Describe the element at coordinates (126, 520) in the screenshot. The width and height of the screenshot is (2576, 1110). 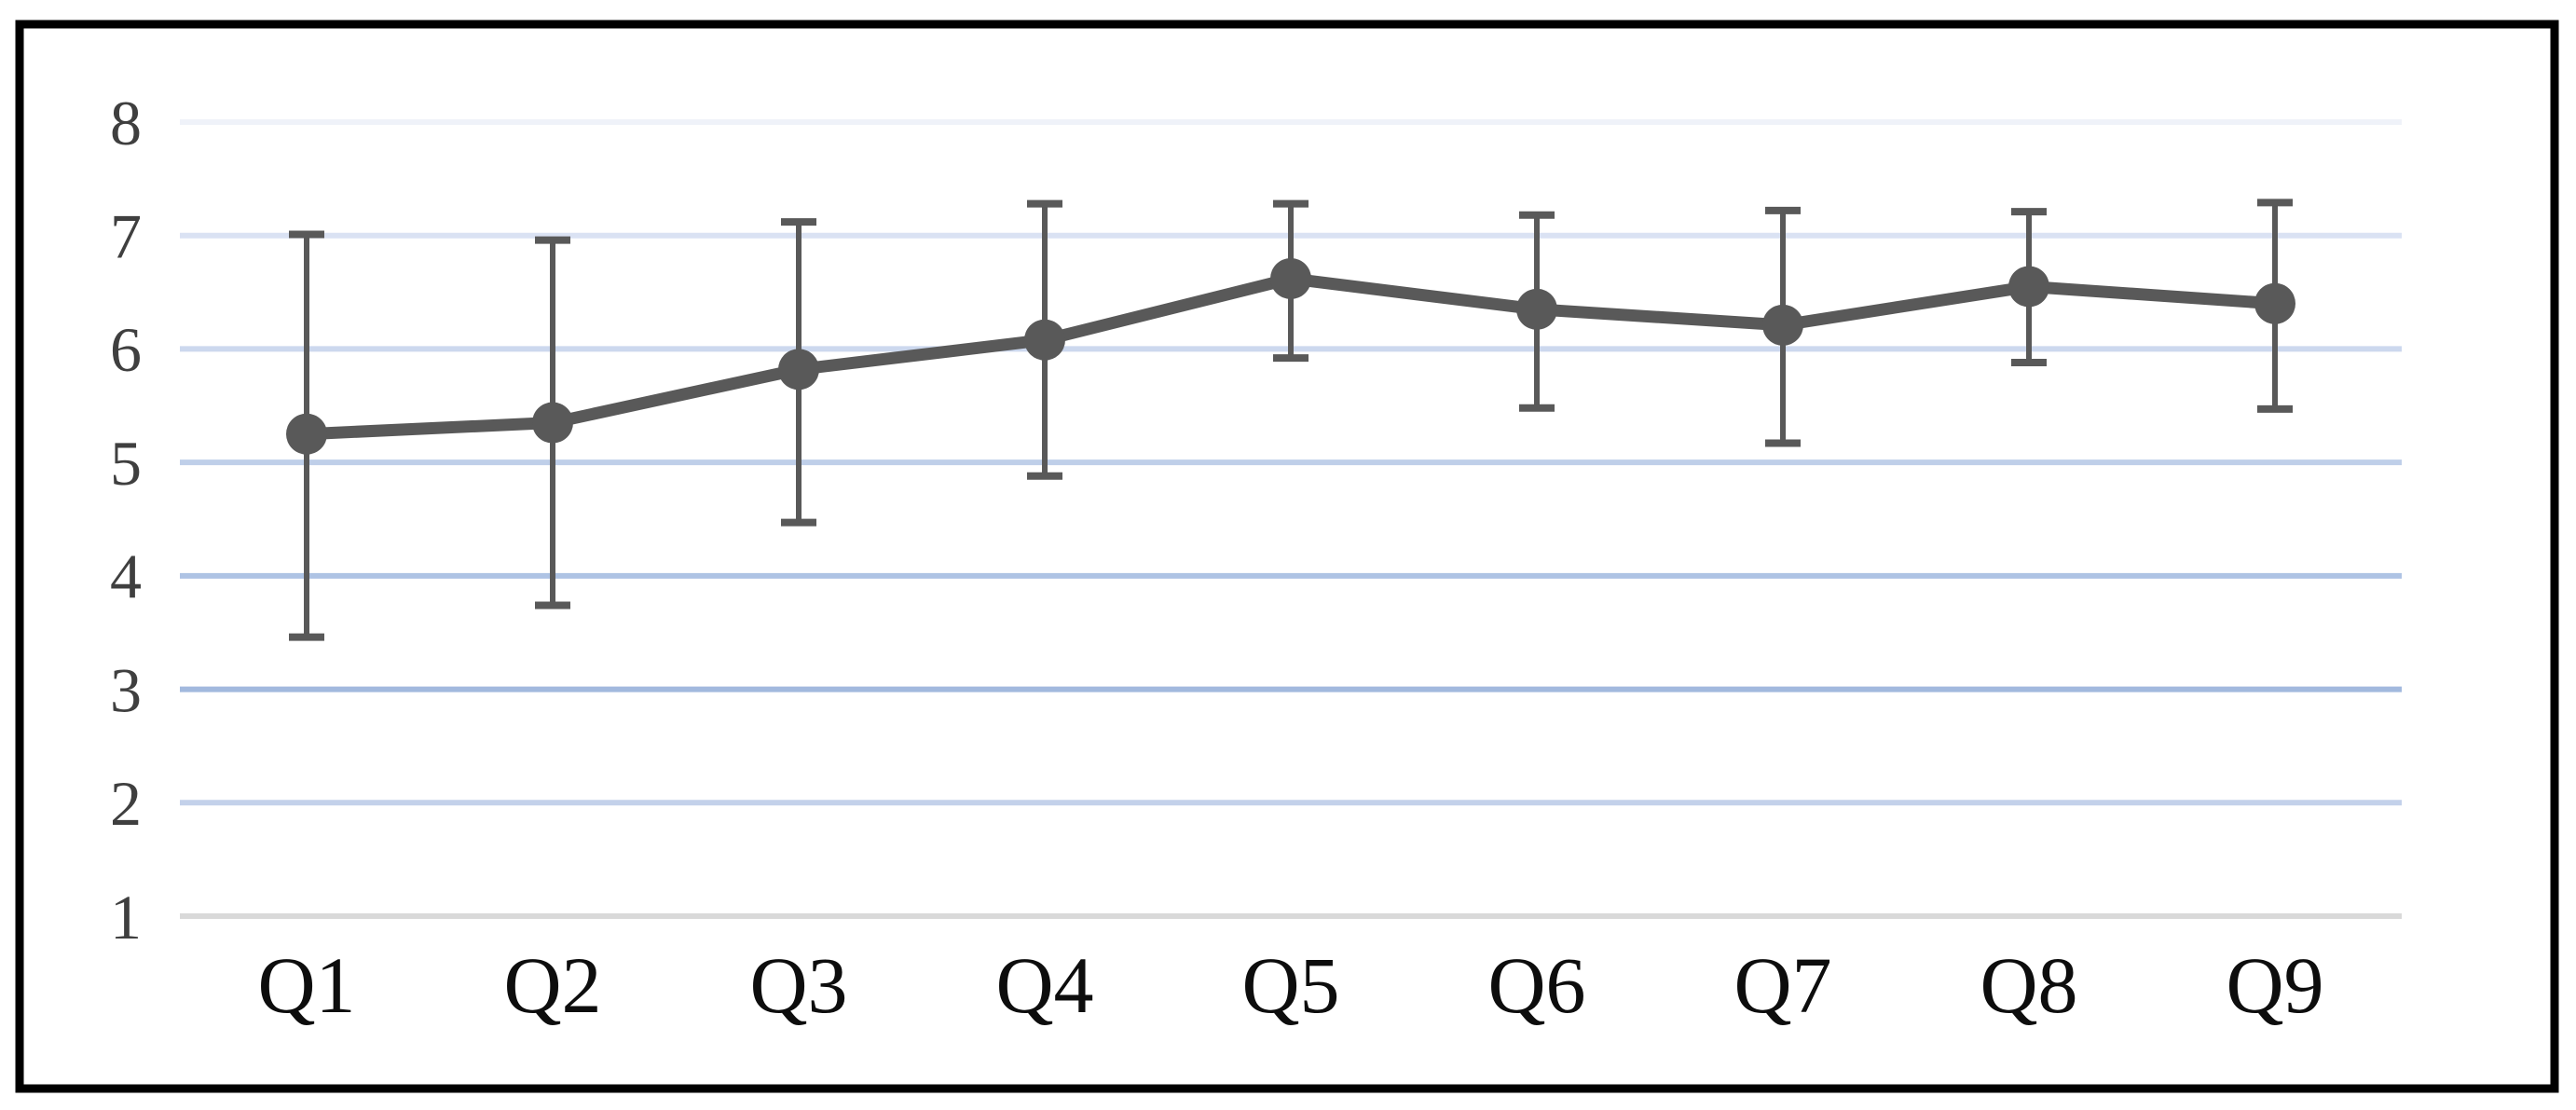
I see `y-axis-tick-labels: 1 2 3 4 5 6 7 8` at that location.